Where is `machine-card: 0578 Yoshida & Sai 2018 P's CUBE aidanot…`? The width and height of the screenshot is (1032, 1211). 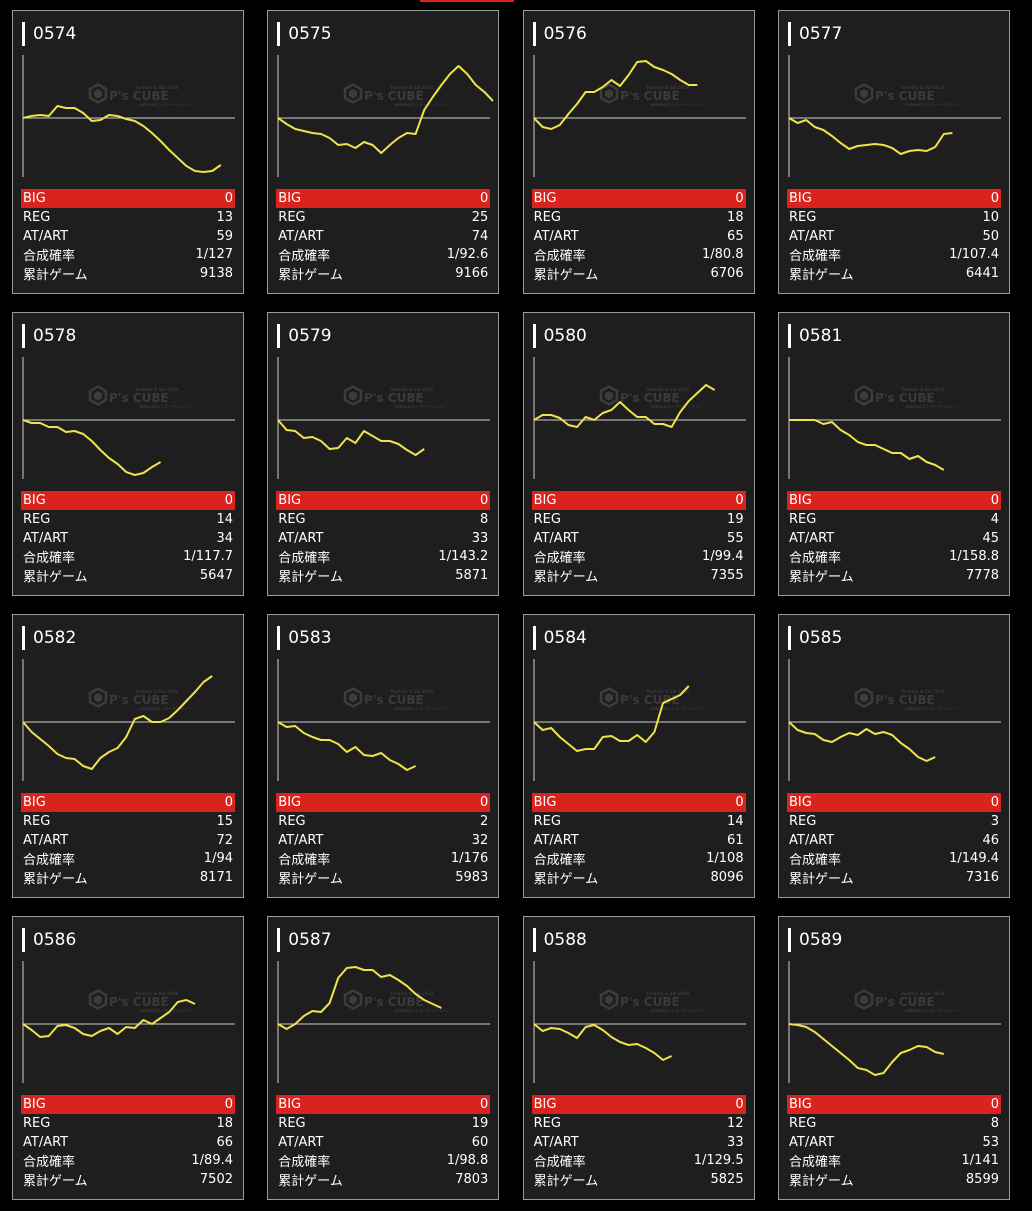 machine-card: 0578 Yoshida & Sai 2018 P's CUBE aidanot… is located at coordinates (128, 454).